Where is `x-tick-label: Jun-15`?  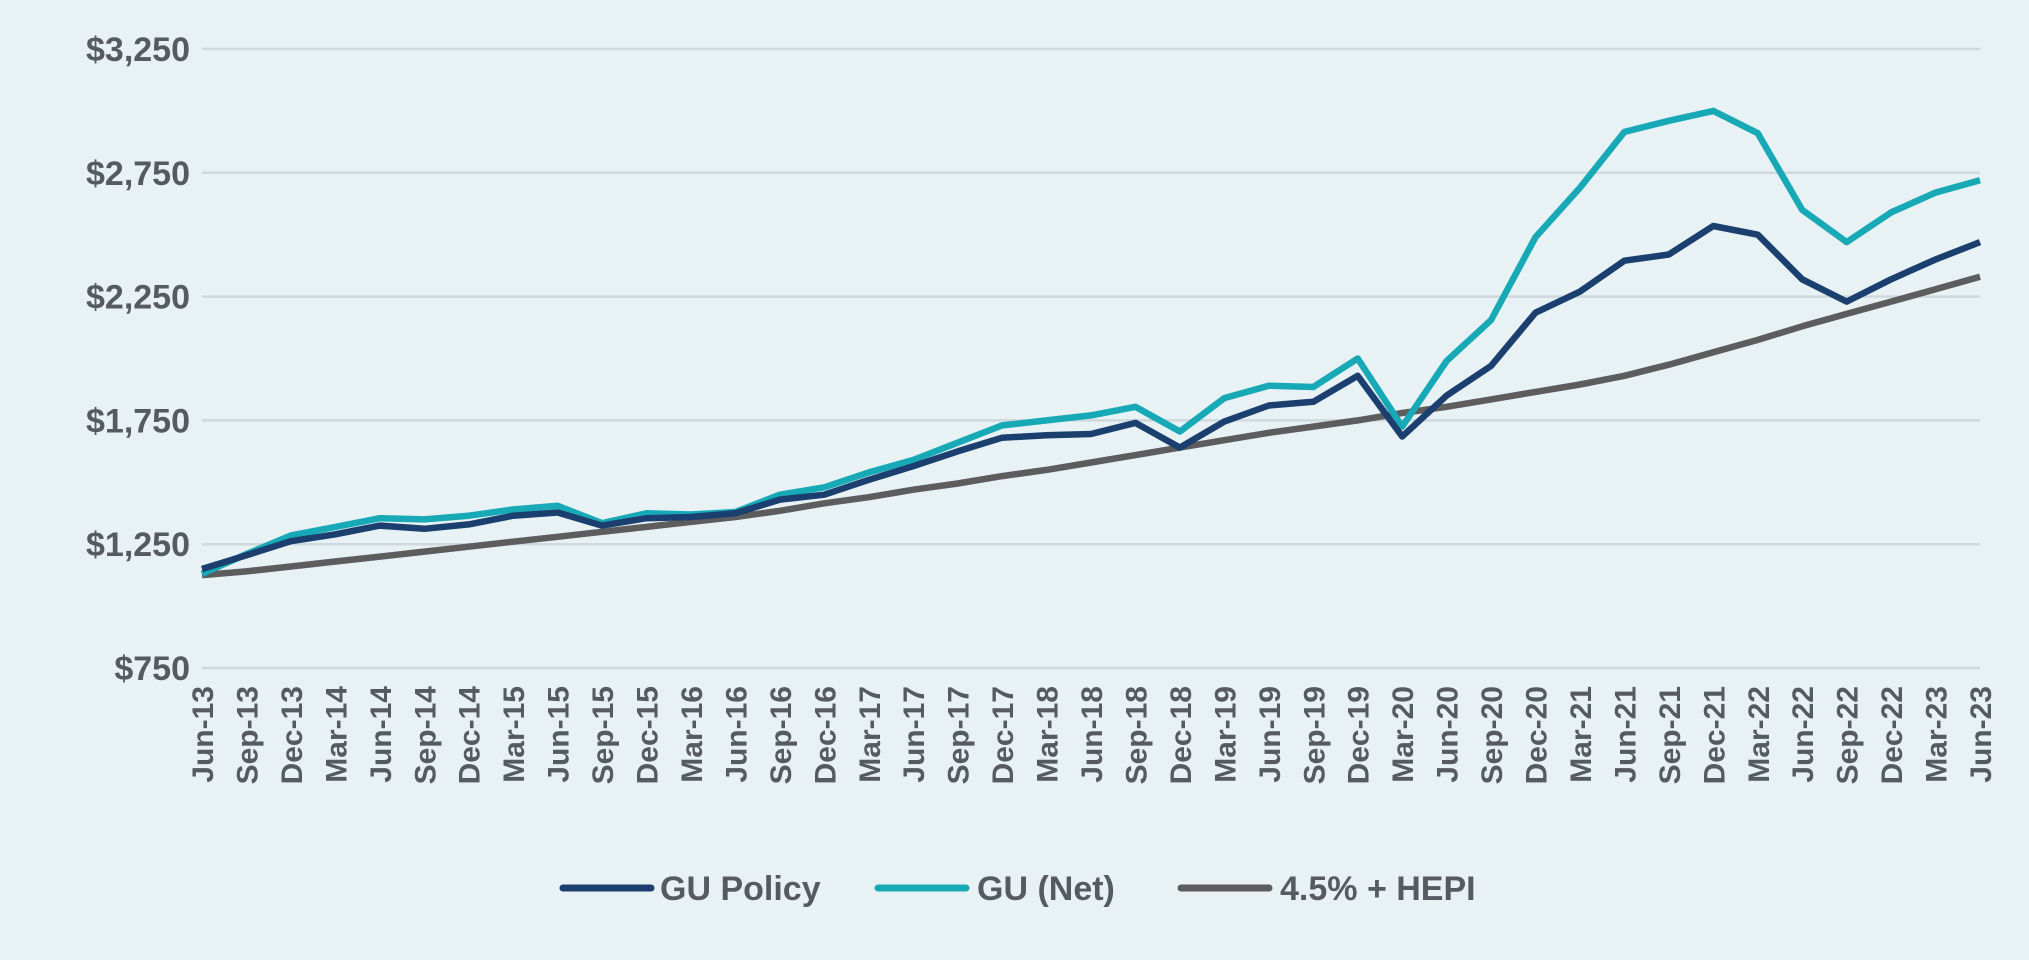 x-tick-label: Jun-15 is located at coordinates (559, 734).